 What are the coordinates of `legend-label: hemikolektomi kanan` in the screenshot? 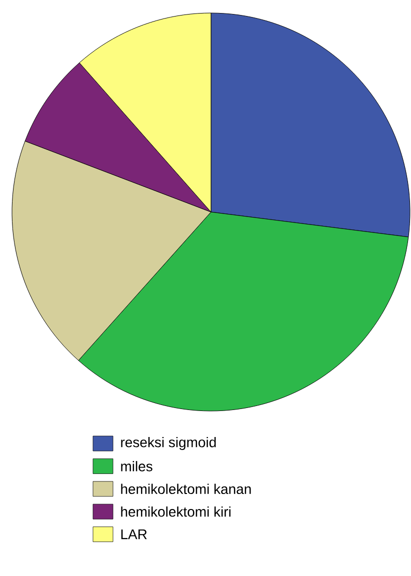 It's located at (186, 489).